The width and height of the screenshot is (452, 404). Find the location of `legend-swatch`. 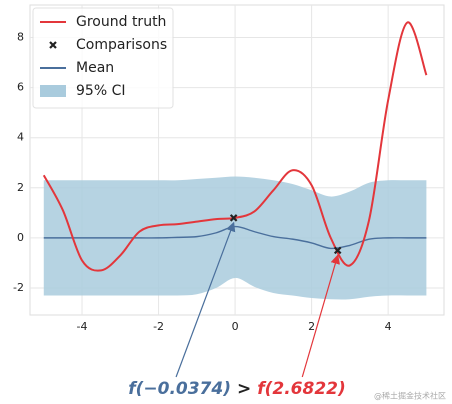

legend-swatch is located at coordinates (53, 91).